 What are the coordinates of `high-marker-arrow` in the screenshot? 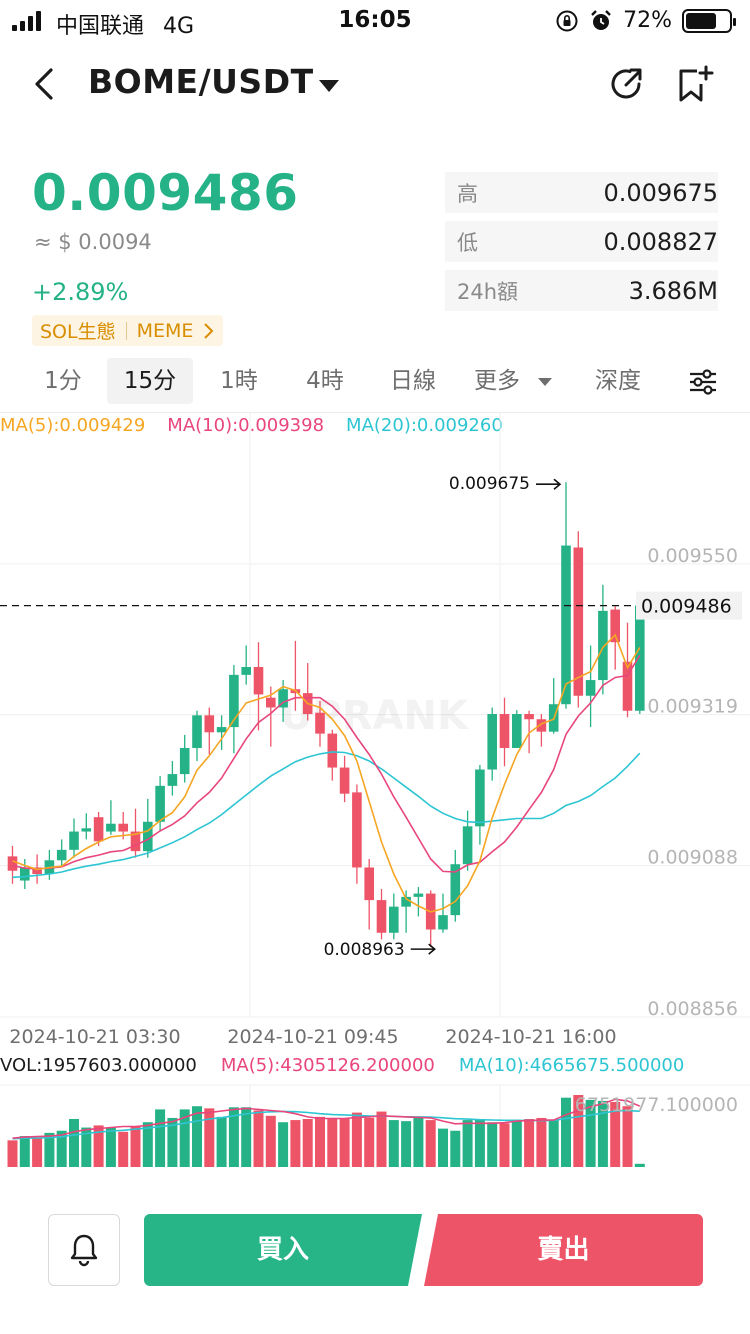 It's located at (549, 484).